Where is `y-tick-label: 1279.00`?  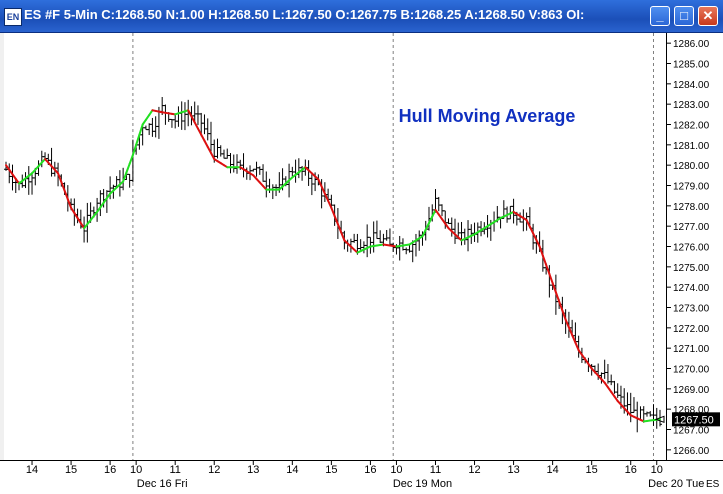
y-tick-label: 1279.00 is located at coordinates (691, 187).